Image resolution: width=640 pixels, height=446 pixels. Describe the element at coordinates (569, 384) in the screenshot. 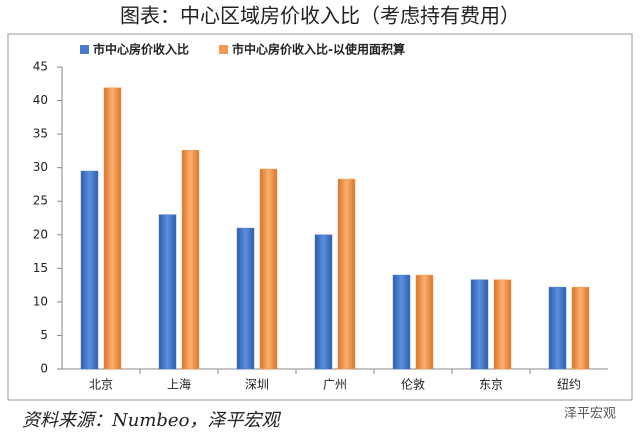

I see `x-tick-label: 纽约` at that location.